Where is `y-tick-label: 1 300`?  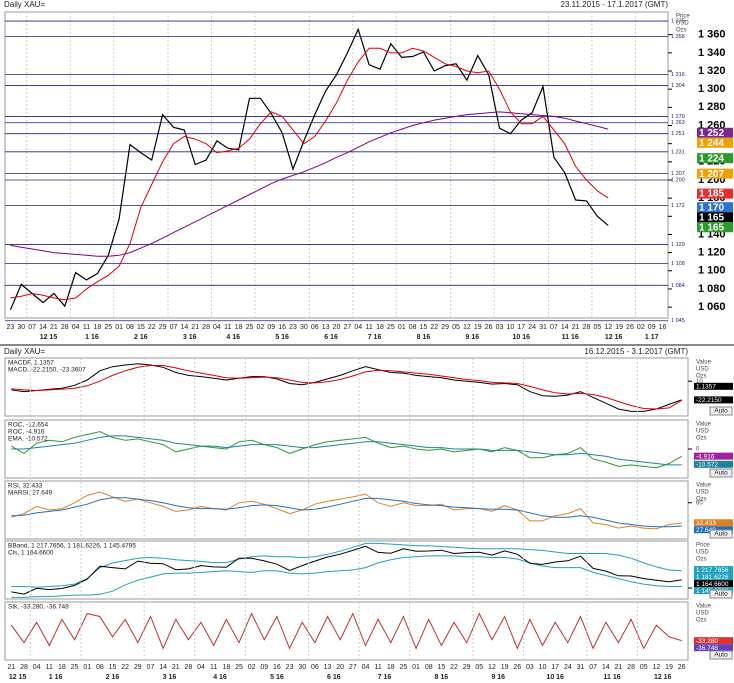 y-tick-label: 1 300 is located at coordinates (712, 89).